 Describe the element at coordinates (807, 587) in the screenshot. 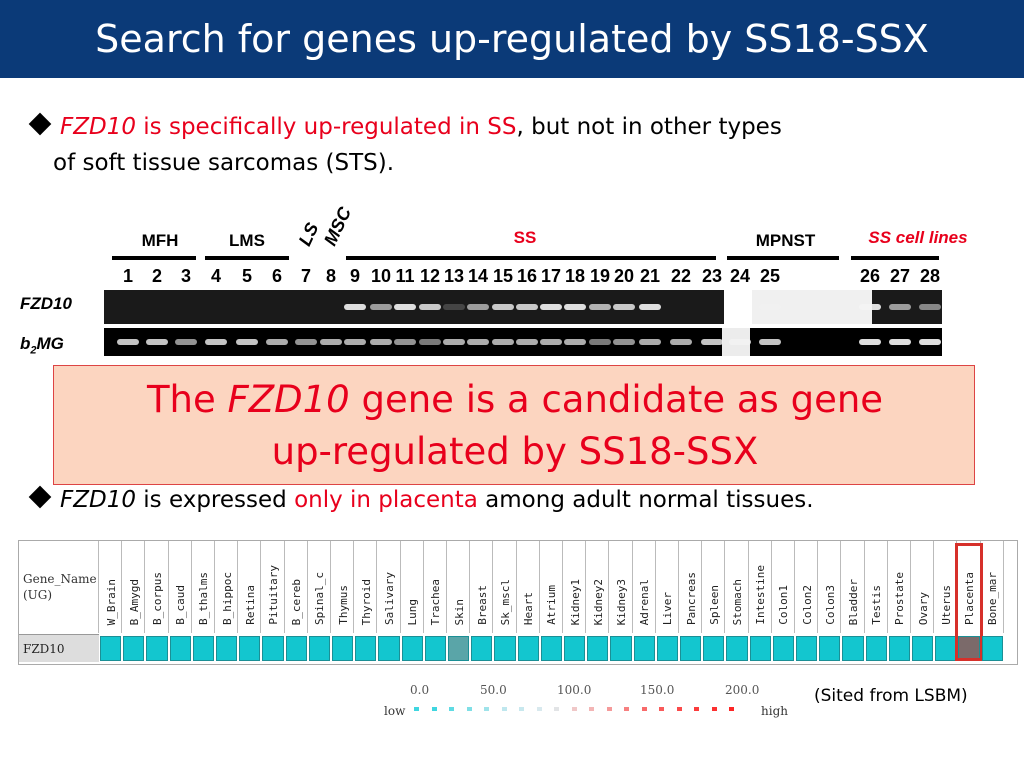

I see `tissue-header: Colon2` at that location.